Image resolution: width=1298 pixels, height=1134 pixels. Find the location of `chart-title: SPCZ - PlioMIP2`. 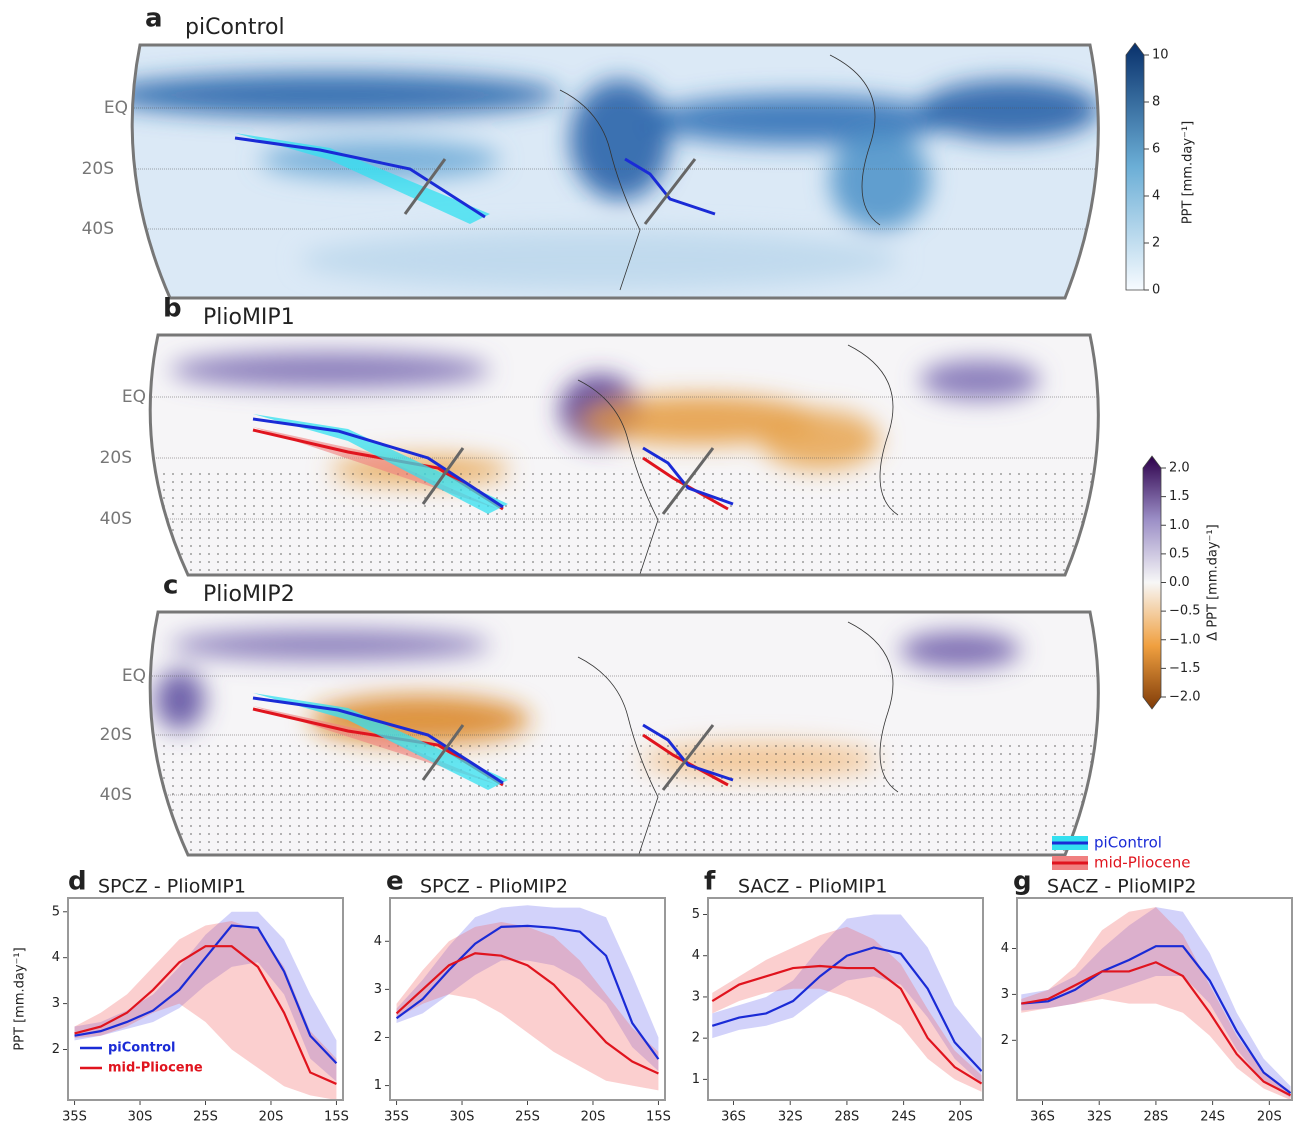

chart-title: SPCZ - PlioMIP2 is located at coordinates (494, 887).